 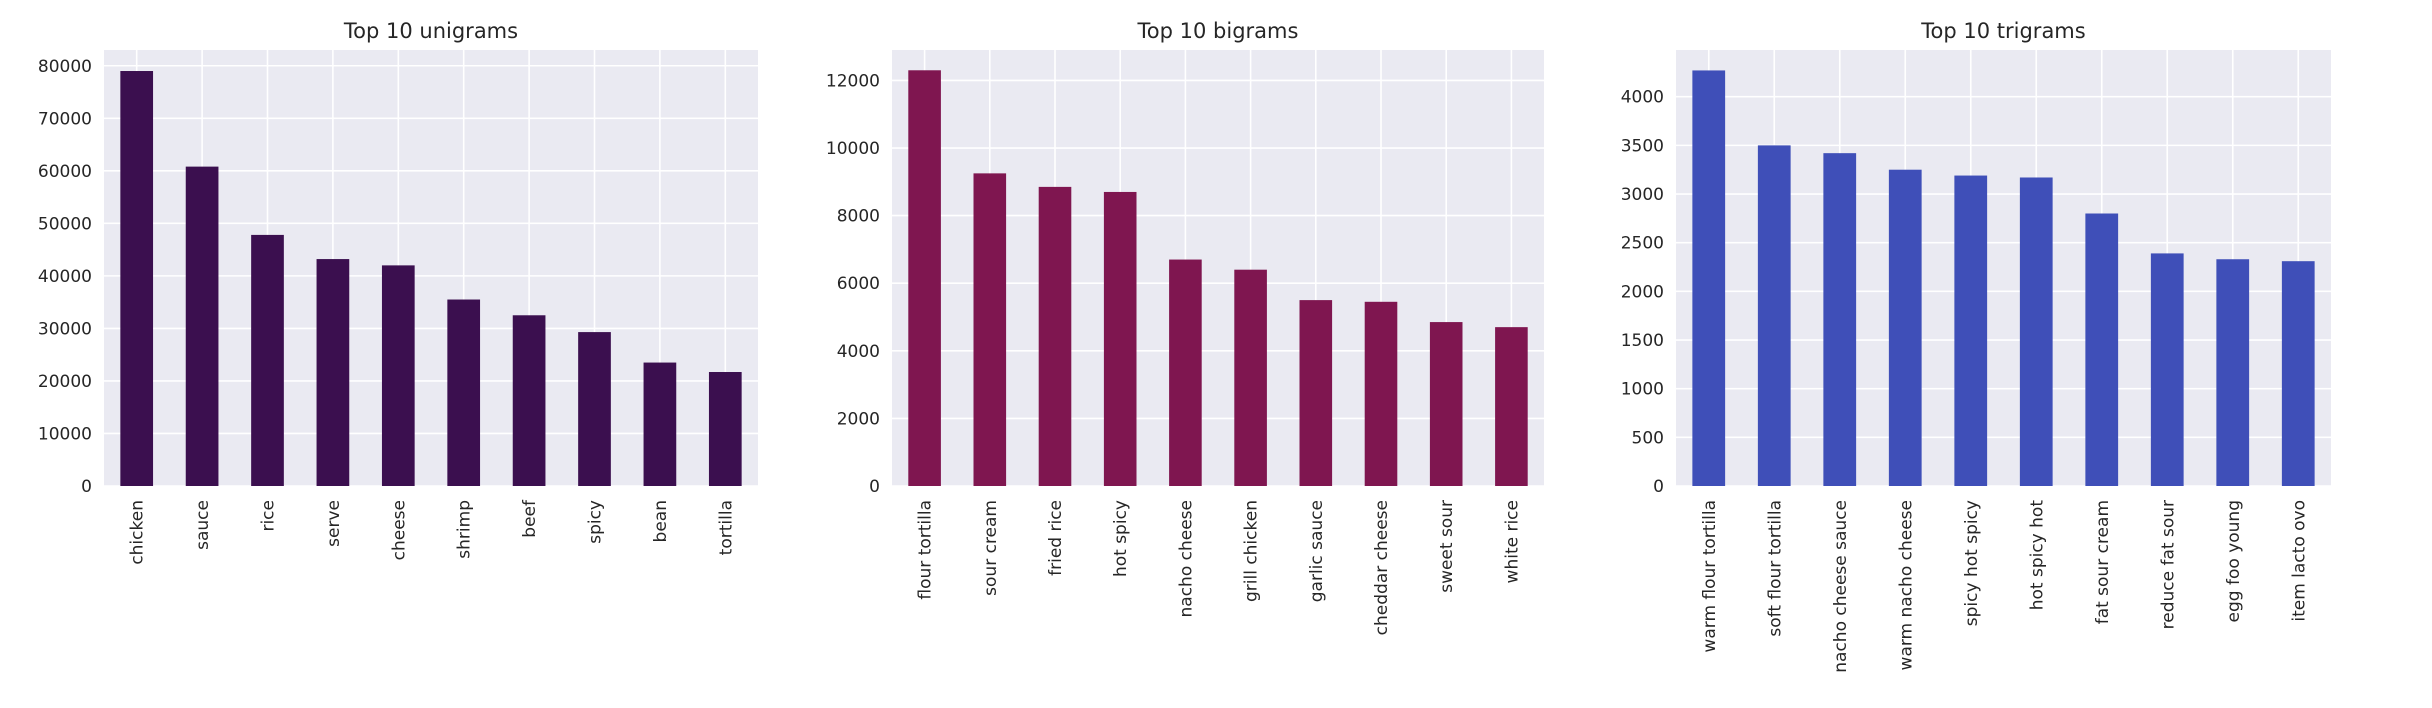 What do you see at coordinates (1218, 31) in the screenshot?
I see `chart-title: Top 10 bigrams` at bounding box center [1218, 31].